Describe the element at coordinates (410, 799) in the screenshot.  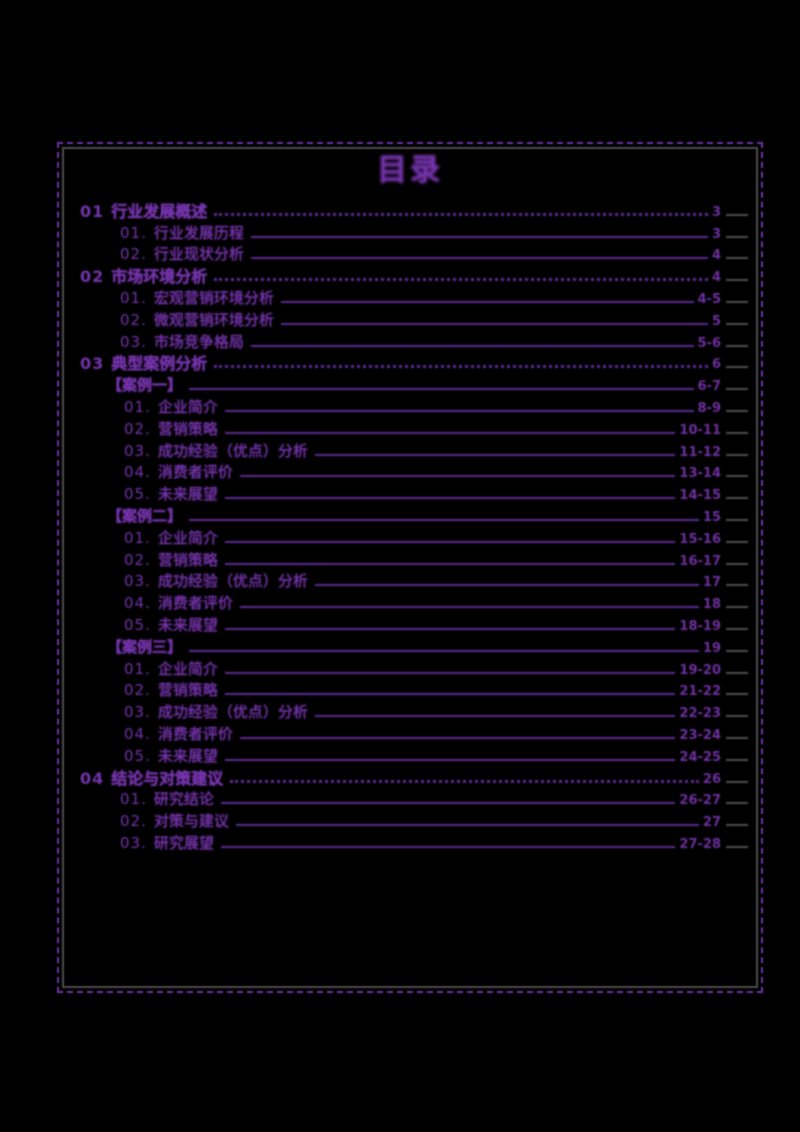
I see `toc-entry: 01. 研究结论 26-27` at that location.